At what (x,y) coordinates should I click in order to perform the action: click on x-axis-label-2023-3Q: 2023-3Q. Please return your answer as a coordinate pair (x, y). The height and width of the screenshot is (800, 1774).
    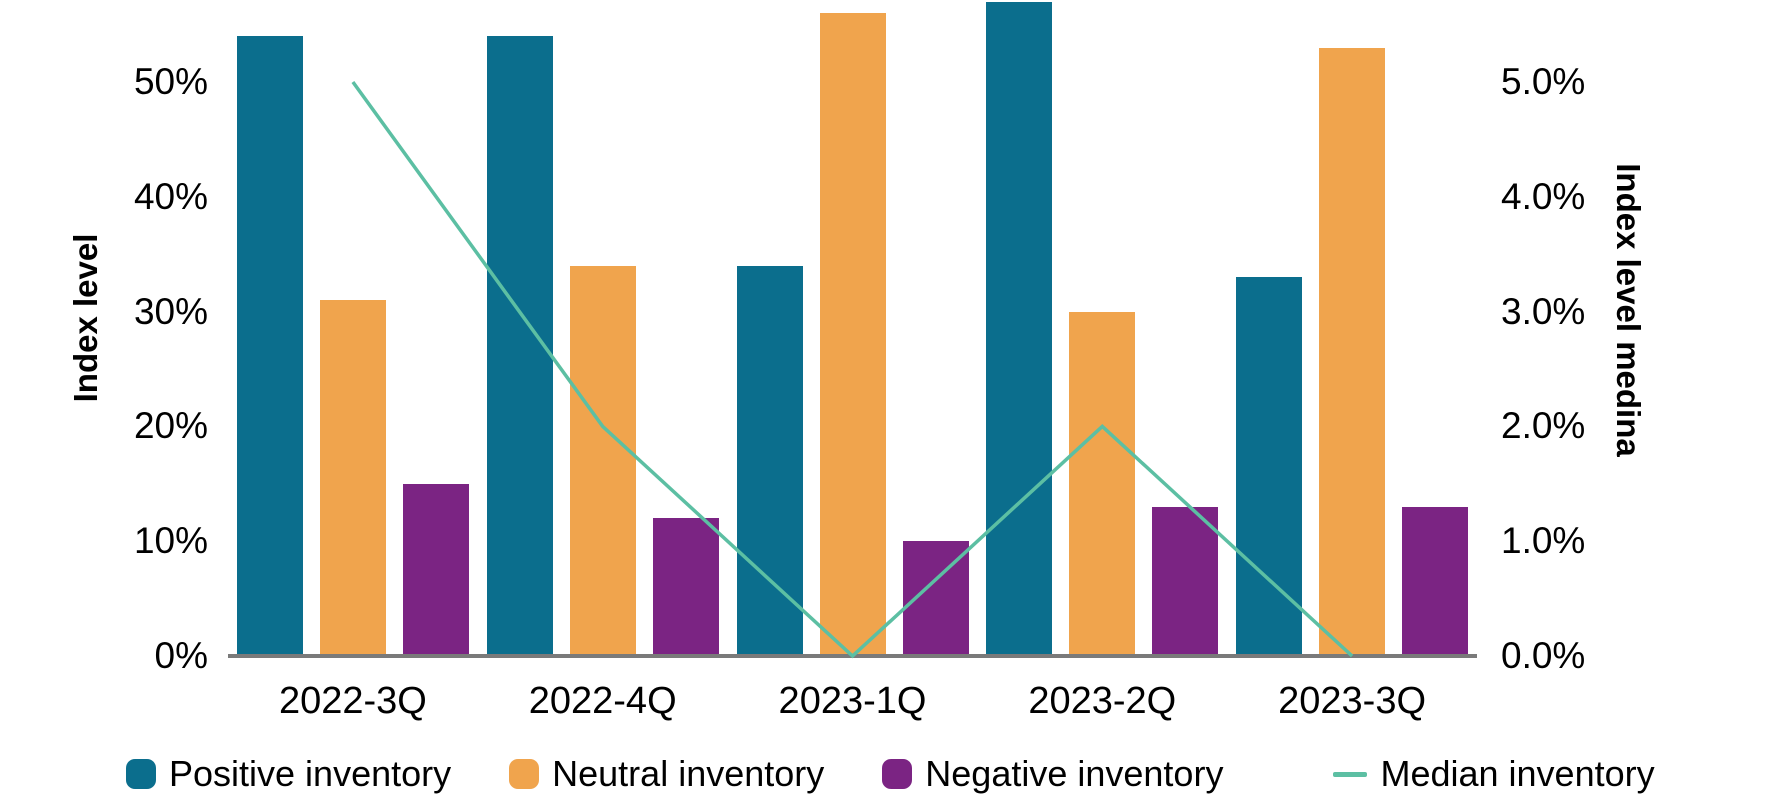
    Looking at the image, I should click on (1352, 701).